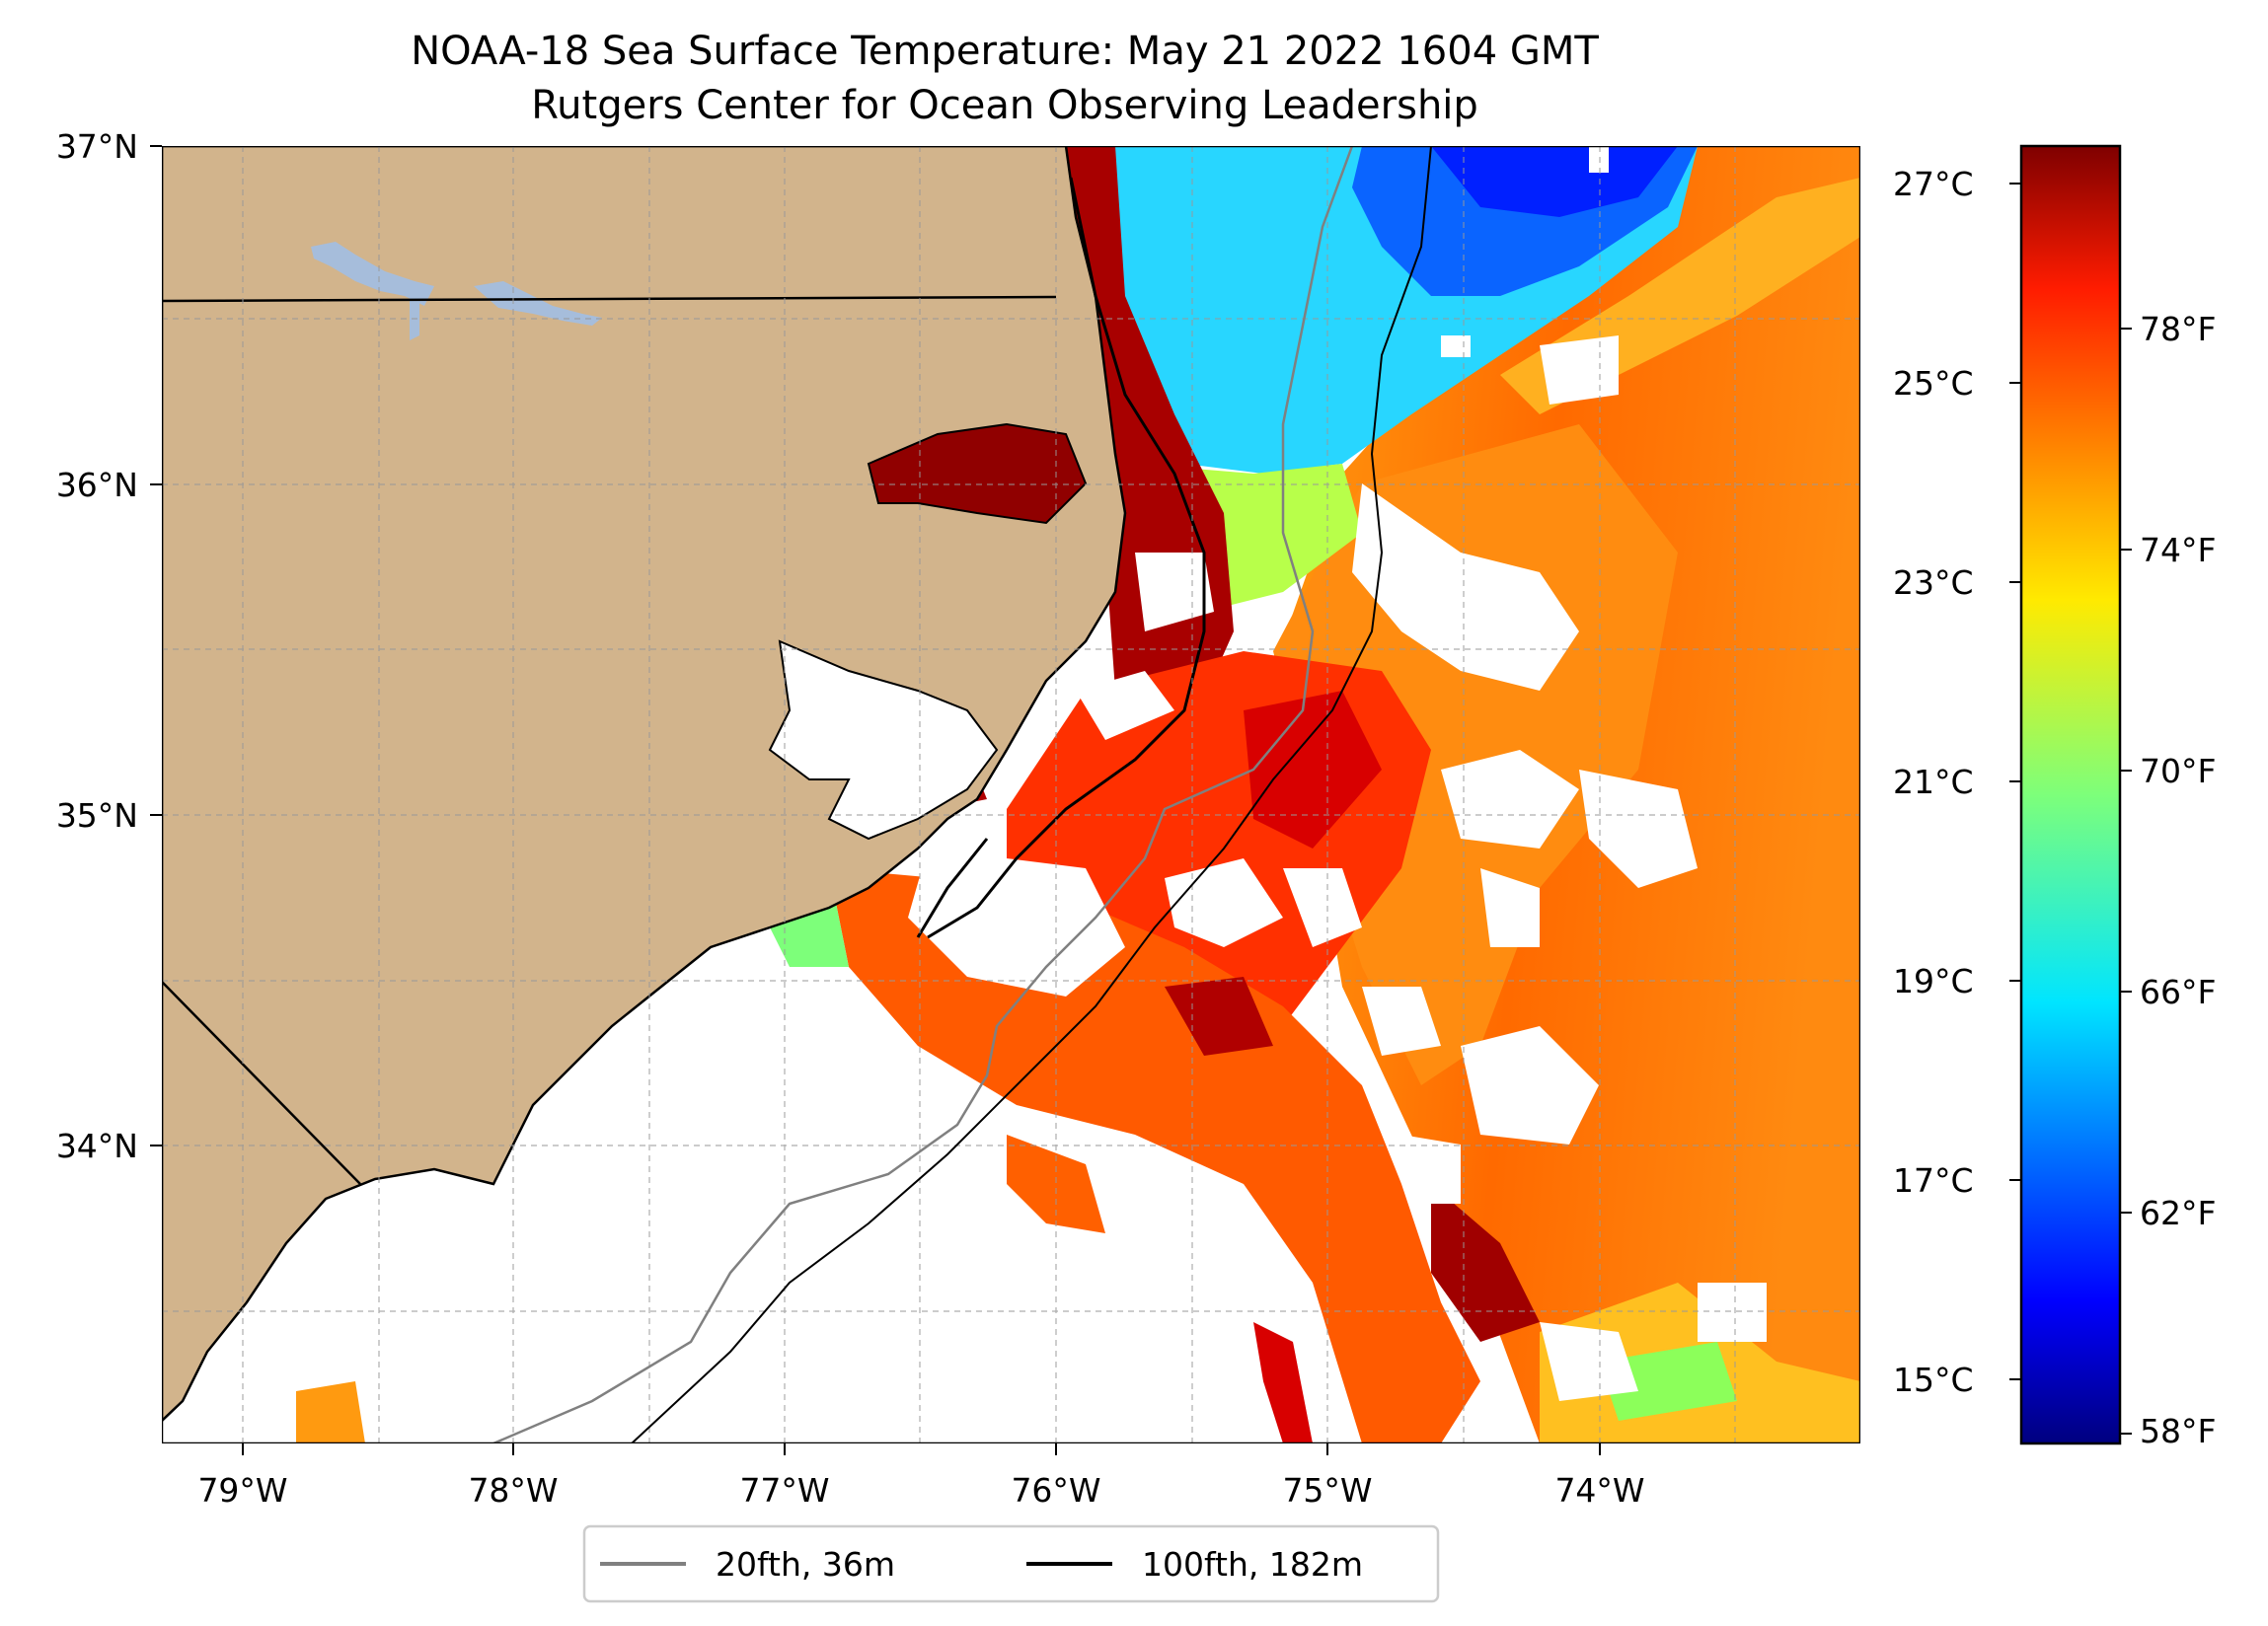 This screenshot has height=1626, width=2268. I want to click on fahrenheit-tick-label: 62°F, so click(2178, 1213).